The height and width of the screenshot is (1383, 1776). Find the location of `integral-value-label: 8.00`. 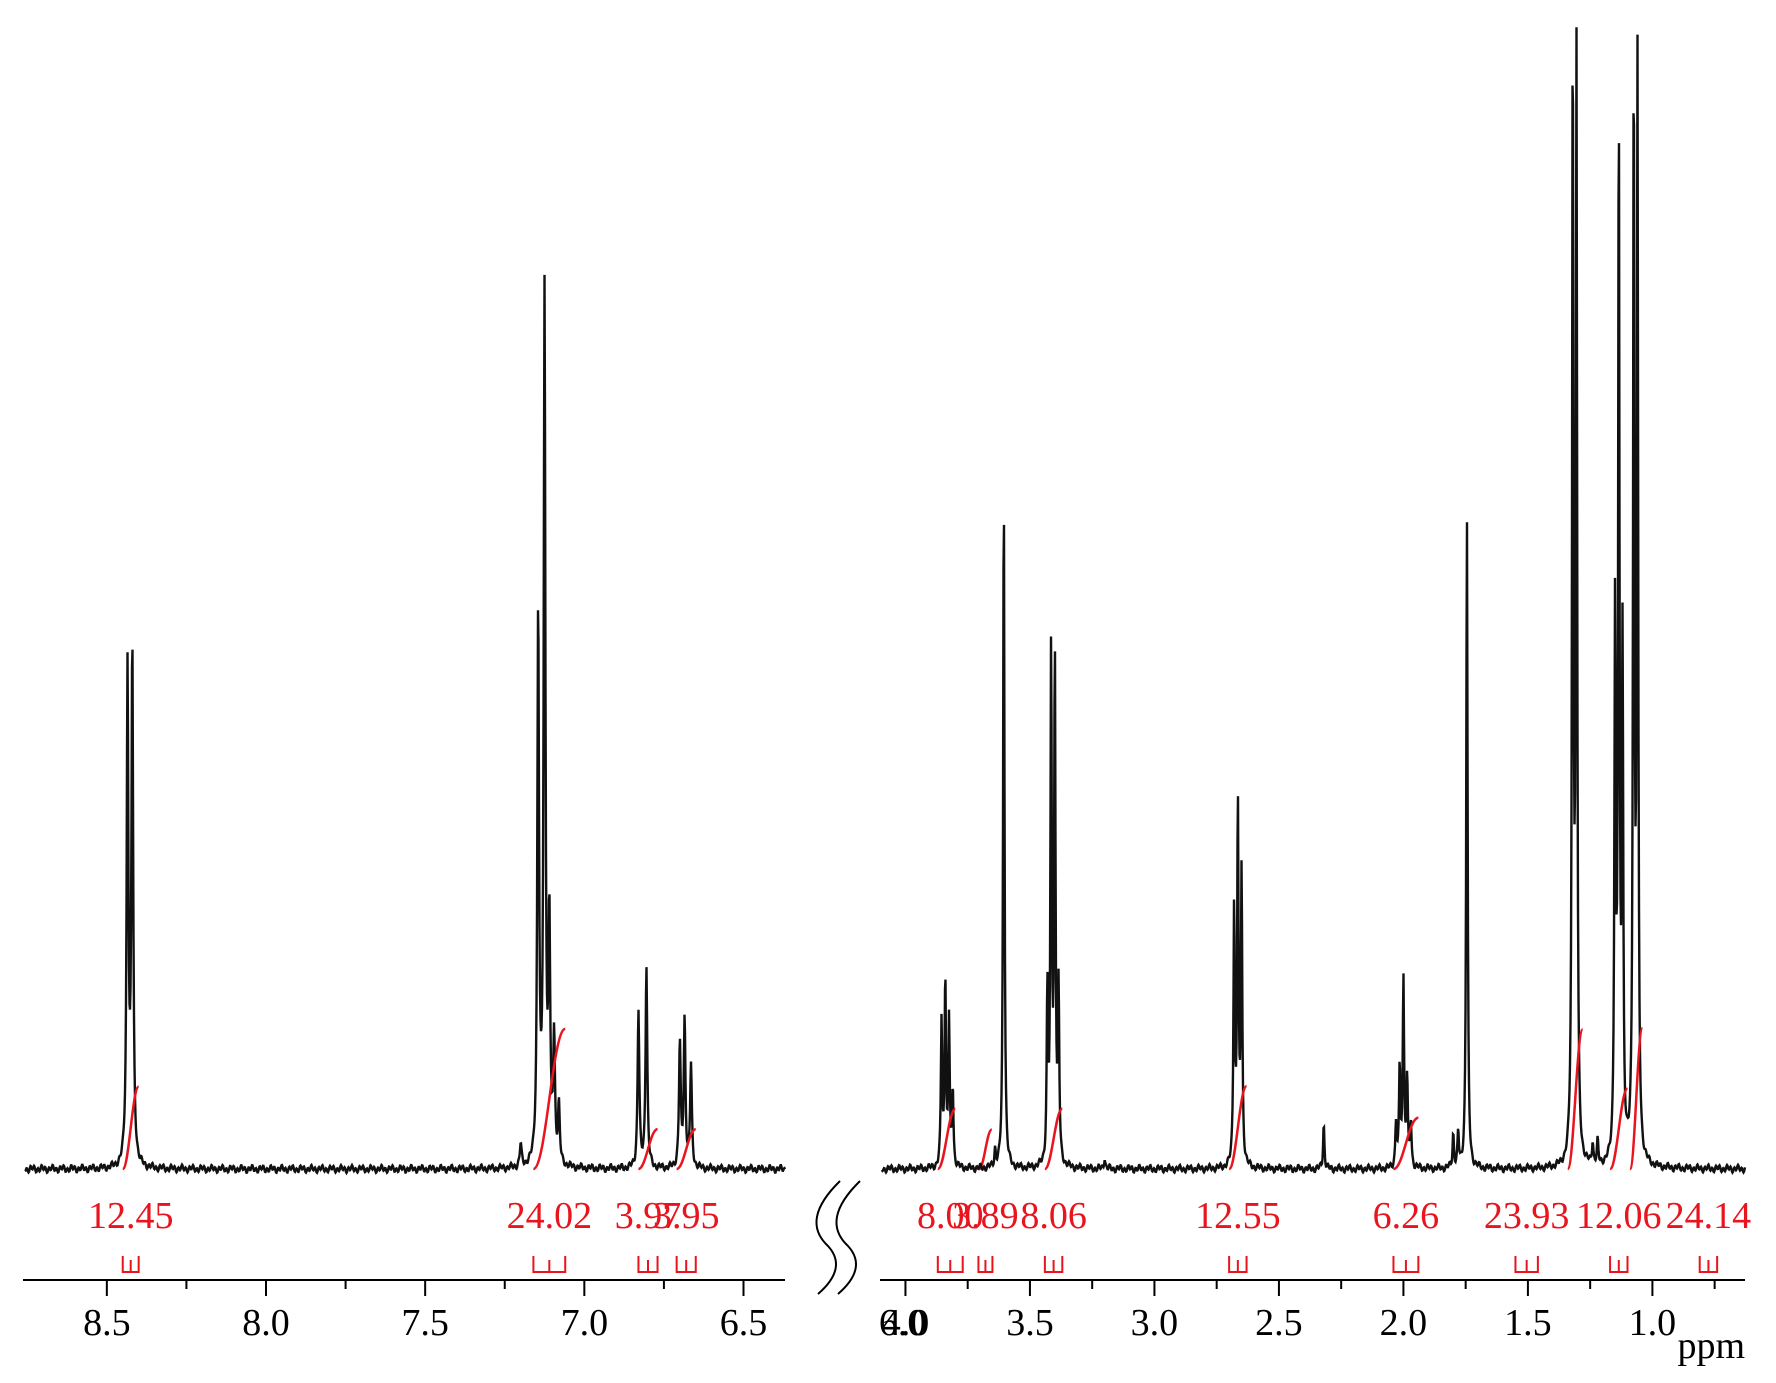

integral-value-label: 8.00 is located at coordinates (950, 1216).